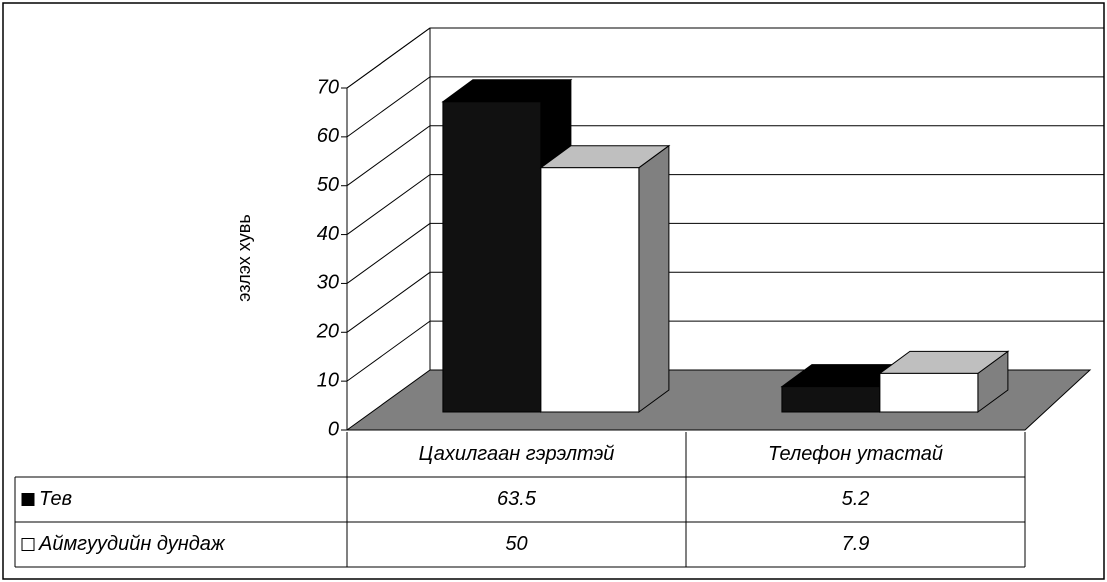  Describe the element at coordinates (516, 544) in the screenshot. I see `table-value: 50` at that location.